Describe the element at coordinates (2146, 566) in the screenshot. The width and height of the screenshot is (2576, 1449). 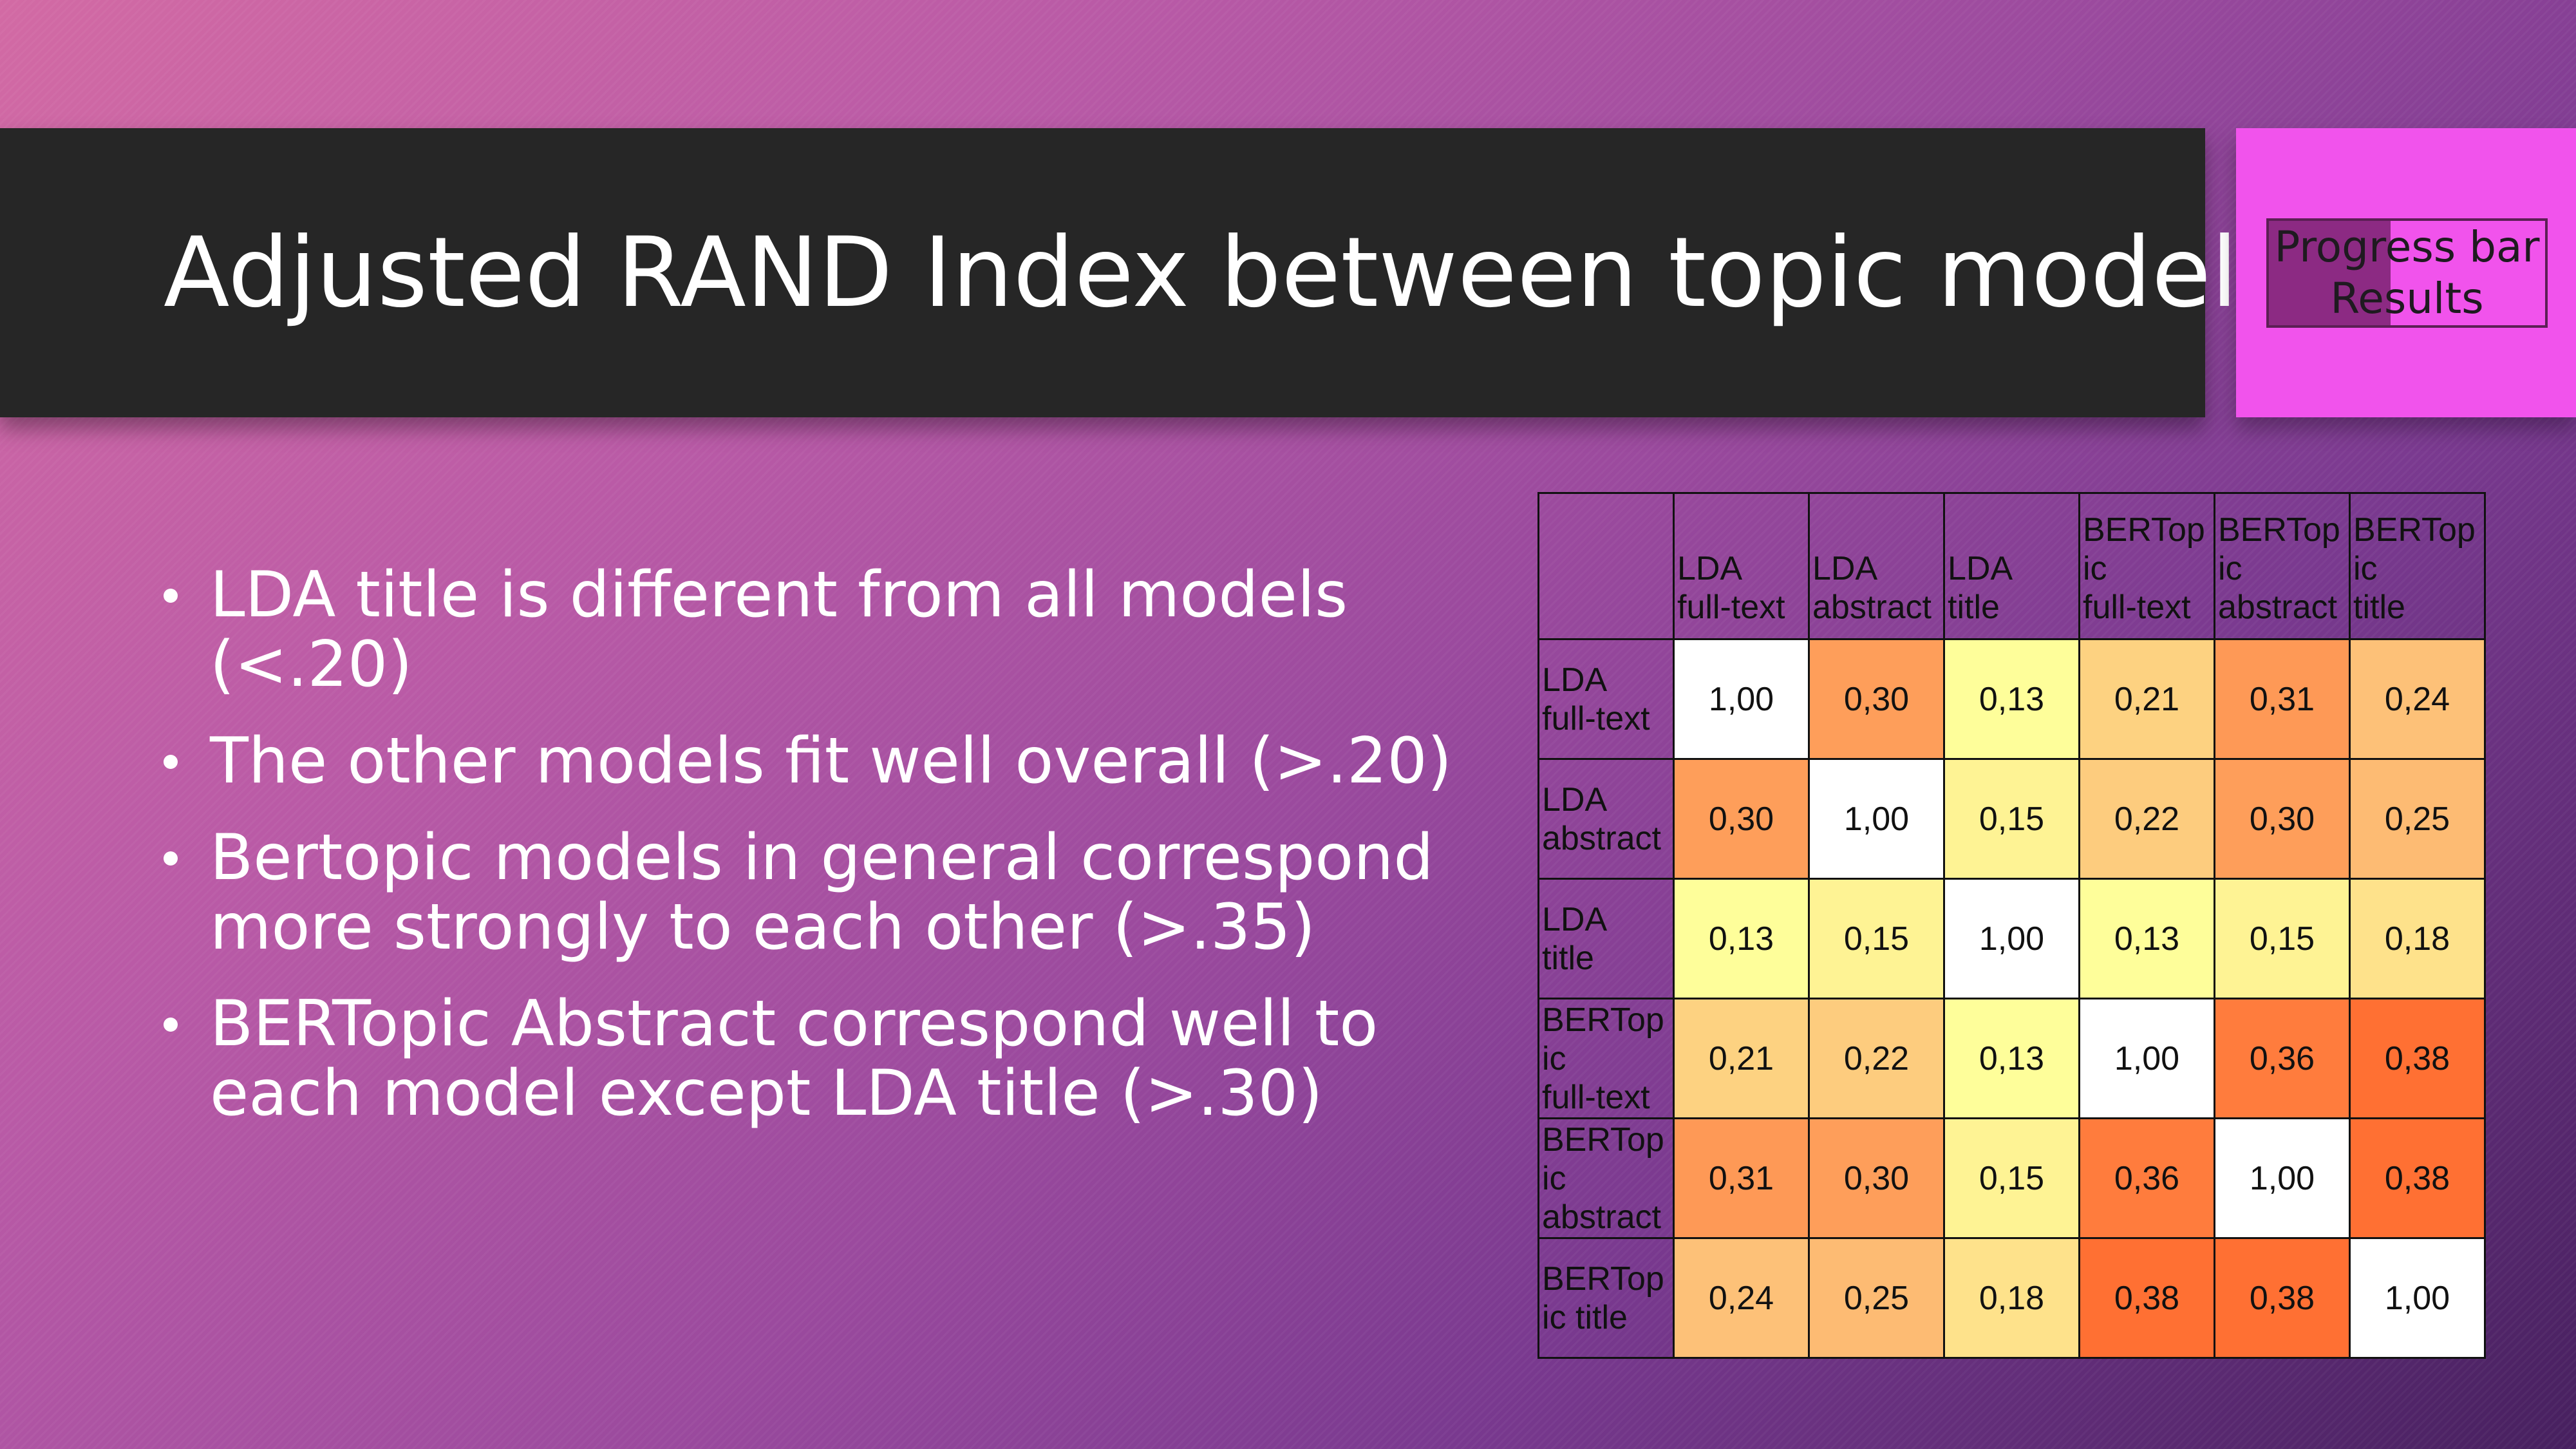
I see `heatmap-column-label: BERTop ic full-text` at that location.